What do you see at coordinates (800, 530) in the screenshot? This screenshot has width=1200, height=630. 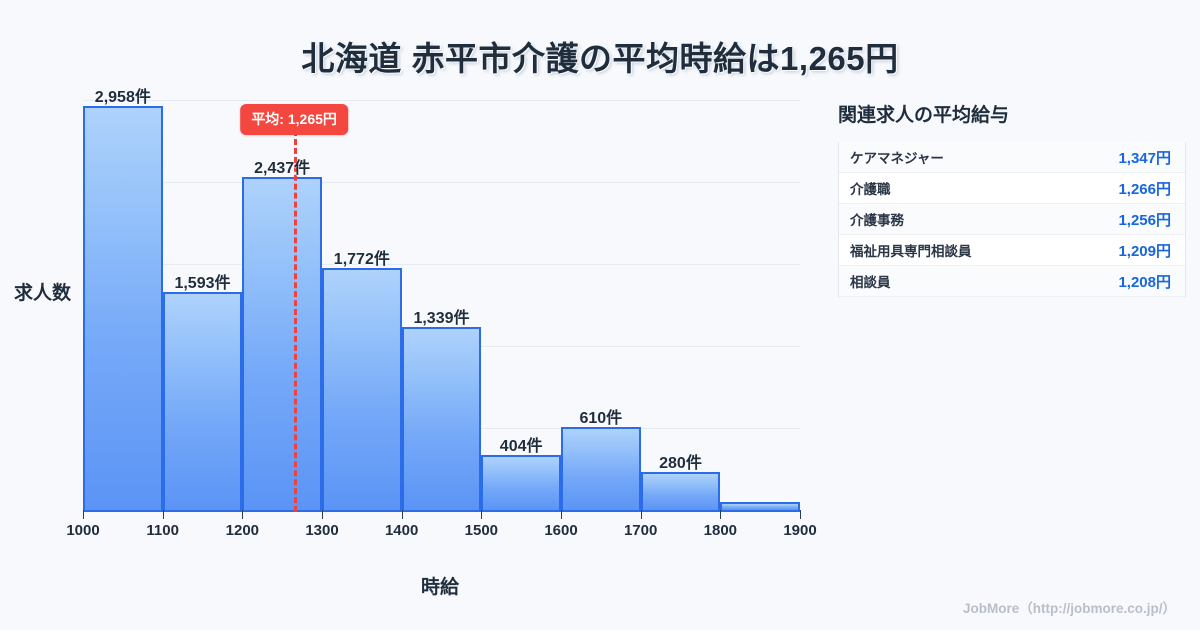 I see `x-tick-label: 1900` at bounding box center [800, 530].